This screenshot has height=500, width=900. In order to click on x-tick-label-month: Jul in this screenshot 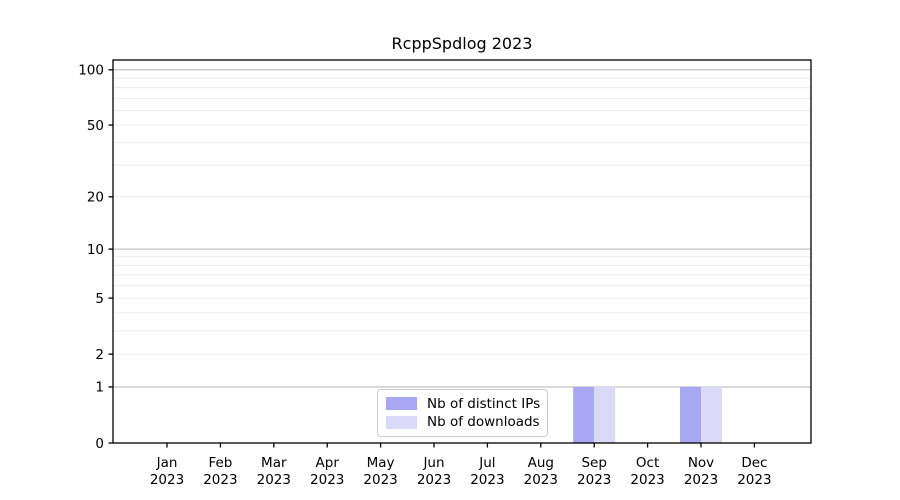, I will do `click(486, 463)`.